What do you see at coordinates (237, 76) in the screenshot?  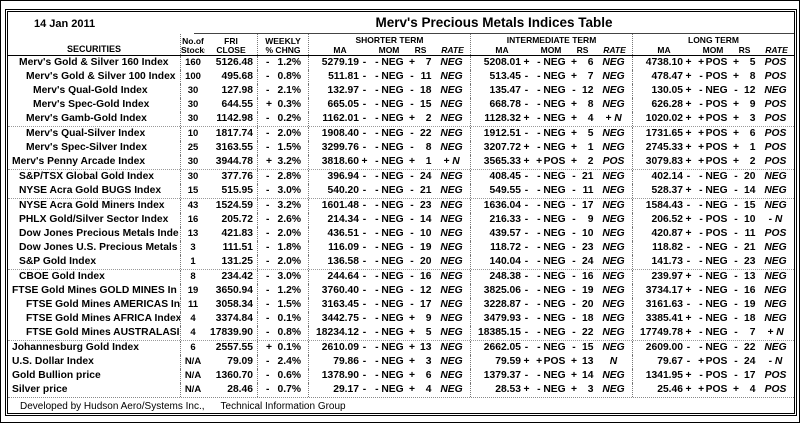 I see `fri-close: 495.68` at bounding box center [237, 76].